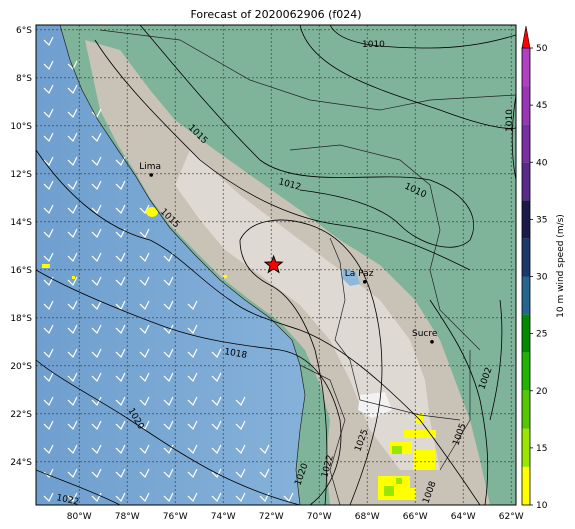 This screenshot has height=529, width=575. Describe the element at coordinates (351, 277) in the screenshot. I see `lake-titicaca` at that location.